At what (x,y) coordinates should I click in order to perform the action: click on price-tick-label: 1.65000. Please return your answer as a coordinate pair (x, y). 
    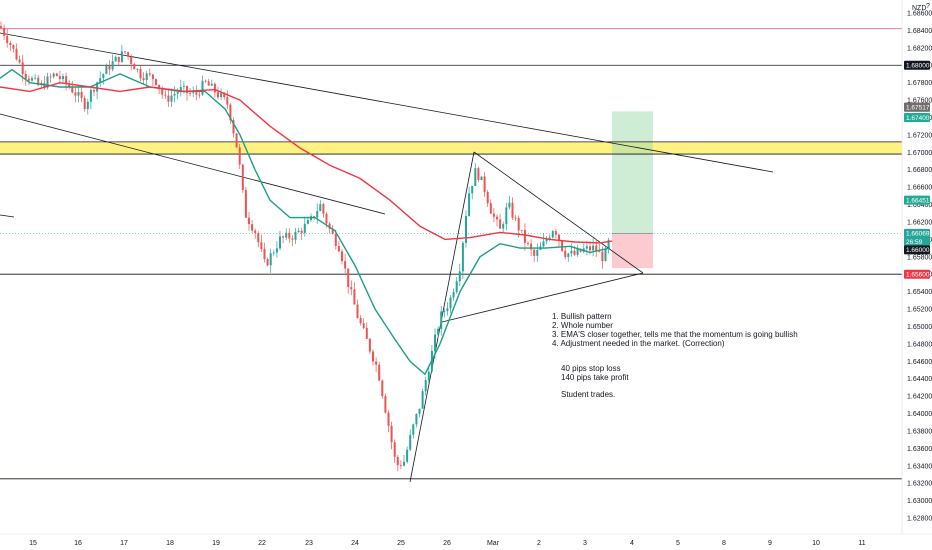
    Looking at the image, I should click on (919, 327).